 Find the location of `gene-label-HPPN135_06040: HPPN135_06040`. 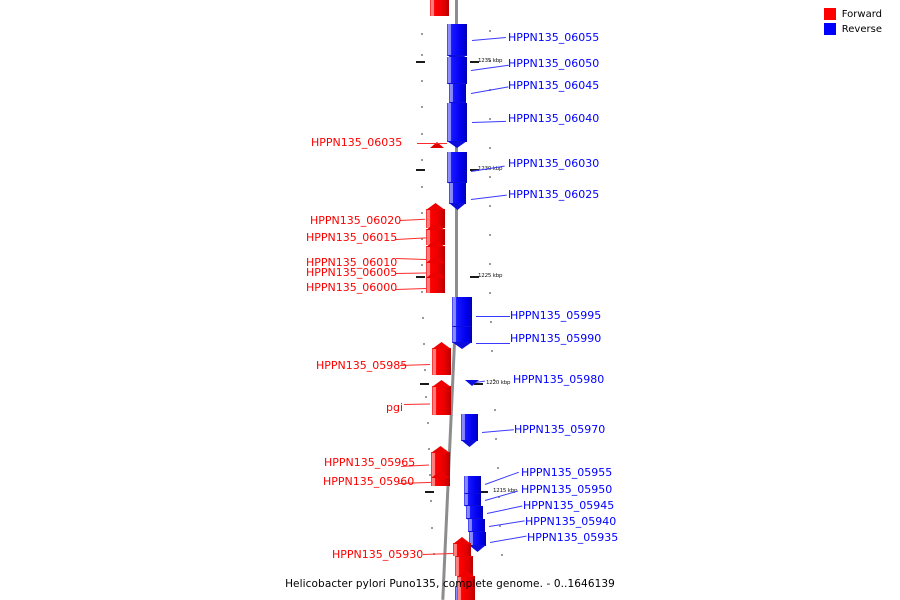

gene-label-HPPN135_06040: HPPN135_06040 is located at coordinates (554, 118).